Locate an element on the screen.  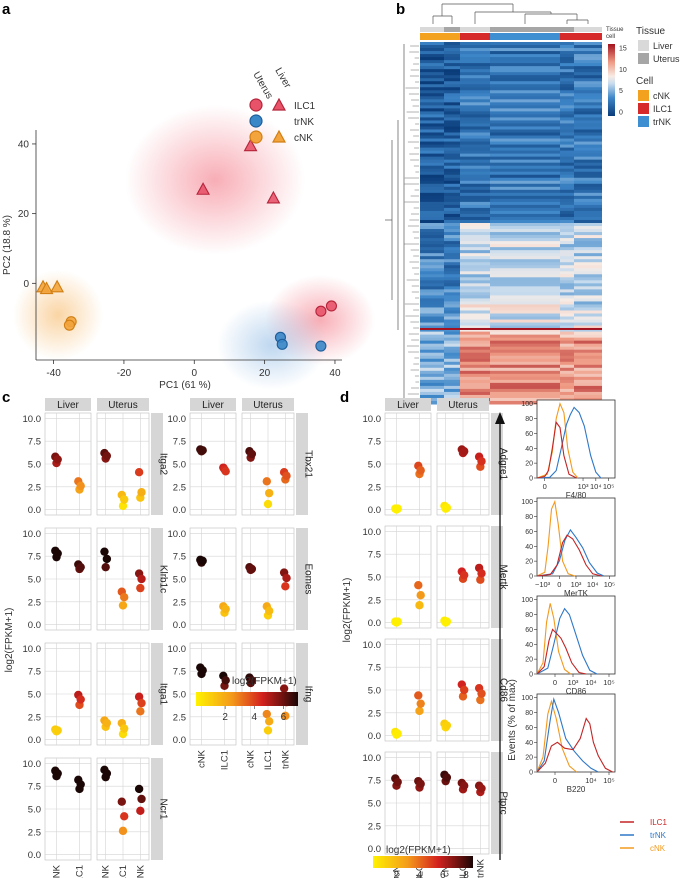
legend-ilc1-uterus-marker is located at coordinates (256, 105).